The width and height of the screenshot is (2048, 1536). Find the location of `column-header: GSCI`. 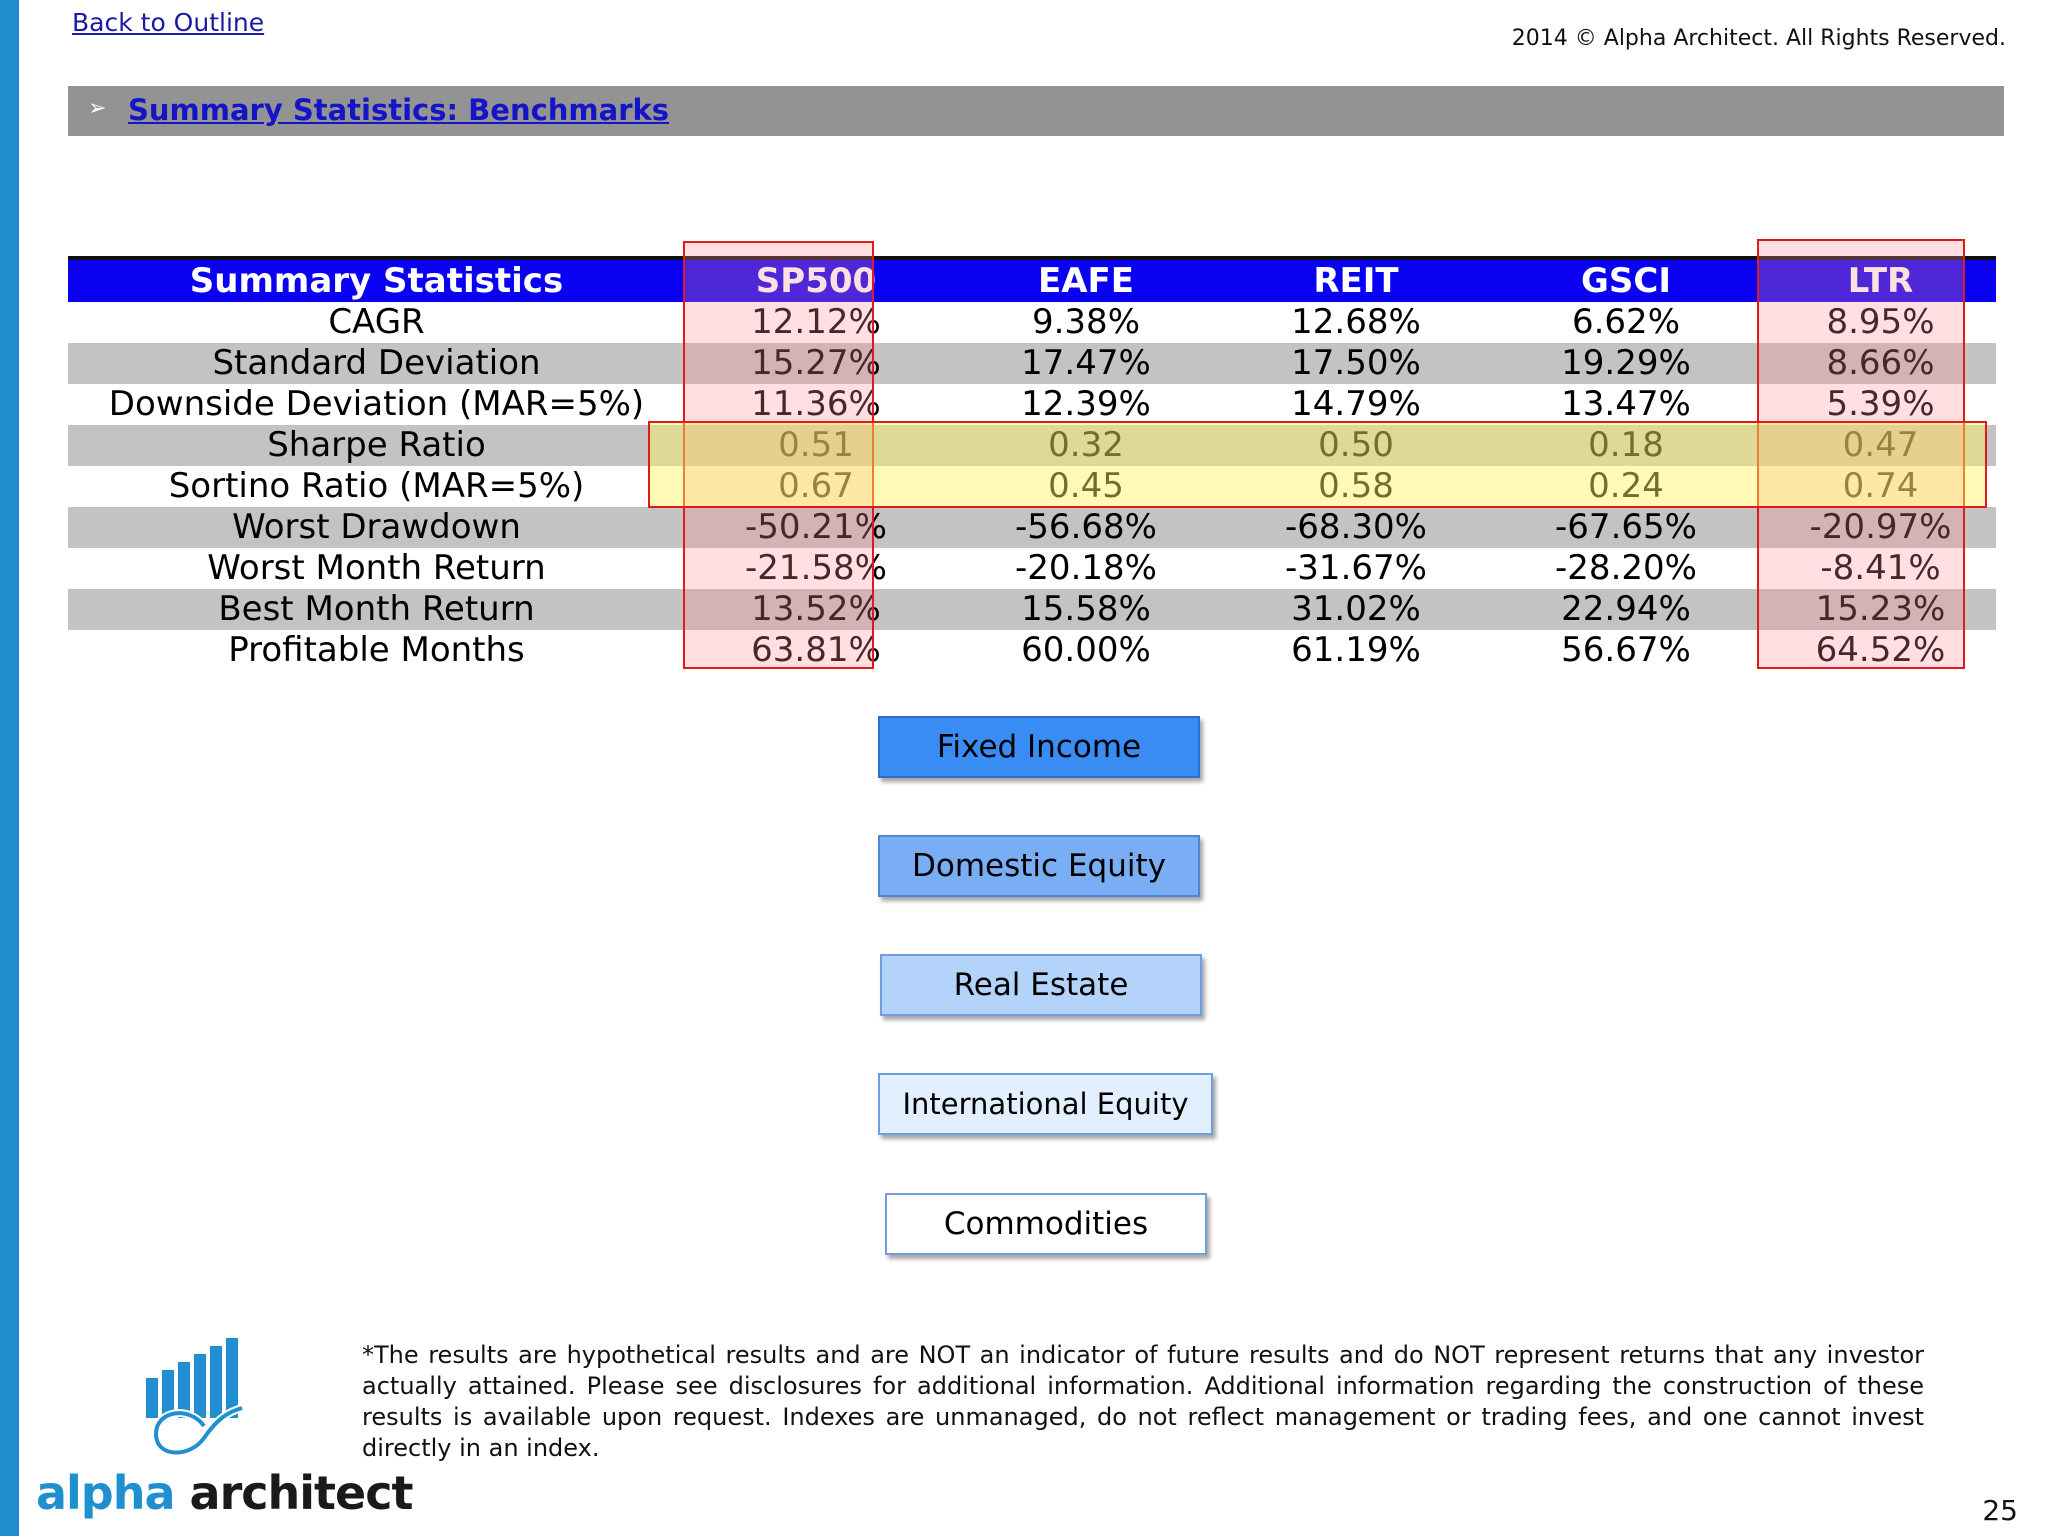

column-header: GSCI is located at coordinates (1626, 279).